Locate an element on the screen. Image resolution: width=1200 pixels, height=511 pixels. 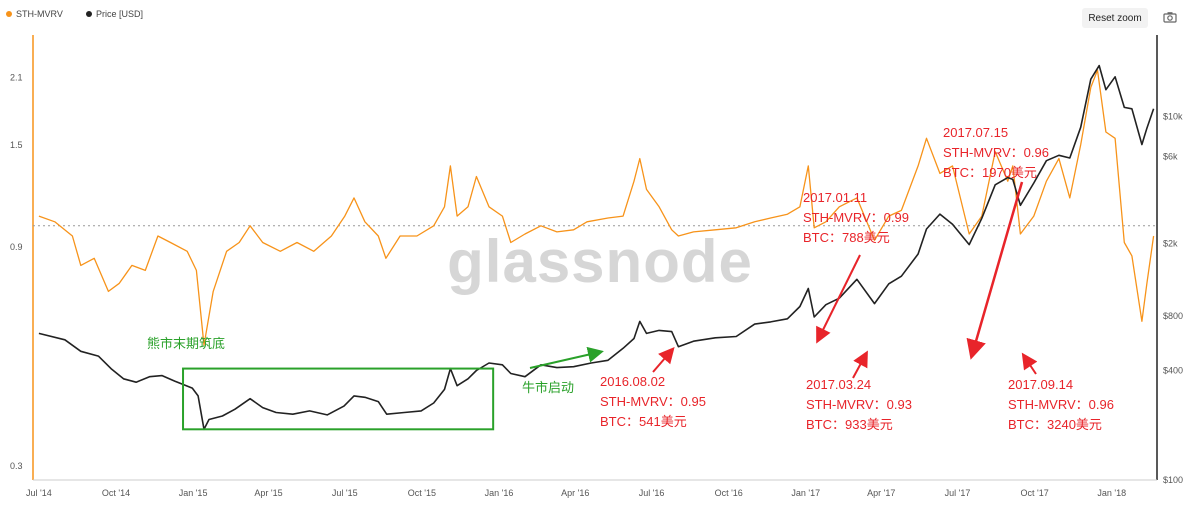
legend-label-sth-mvrv: STH-MVRV is located at coordinates (39, 14).